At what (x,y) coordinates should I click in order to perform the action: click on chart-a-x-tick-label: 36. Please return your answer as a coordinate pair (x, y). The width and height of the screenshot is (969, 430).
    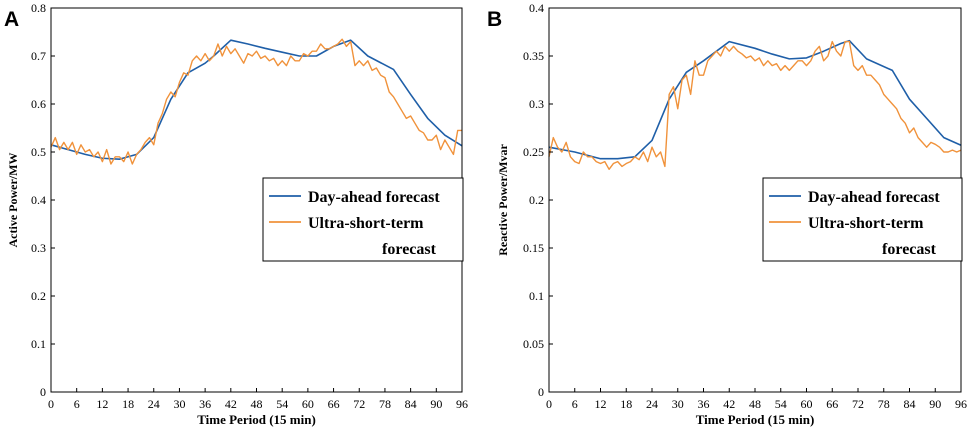
    Looking at the image, I should click on (205, 404).